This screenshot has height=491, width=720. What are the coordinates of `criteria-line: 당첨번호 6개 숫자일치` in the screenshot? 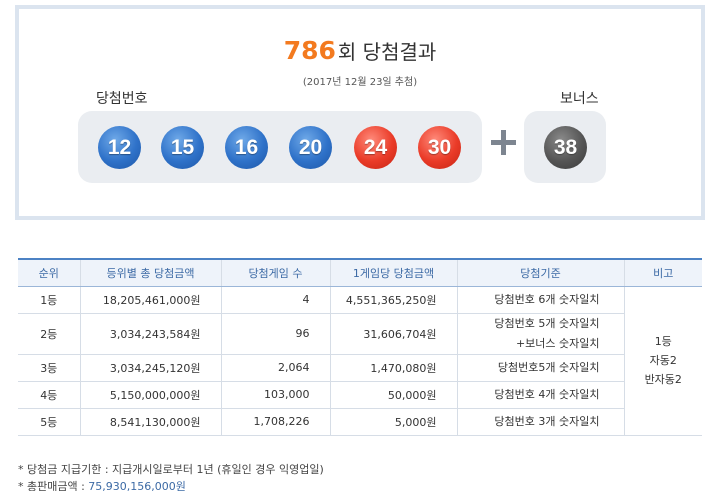 It's located at (547, 299).